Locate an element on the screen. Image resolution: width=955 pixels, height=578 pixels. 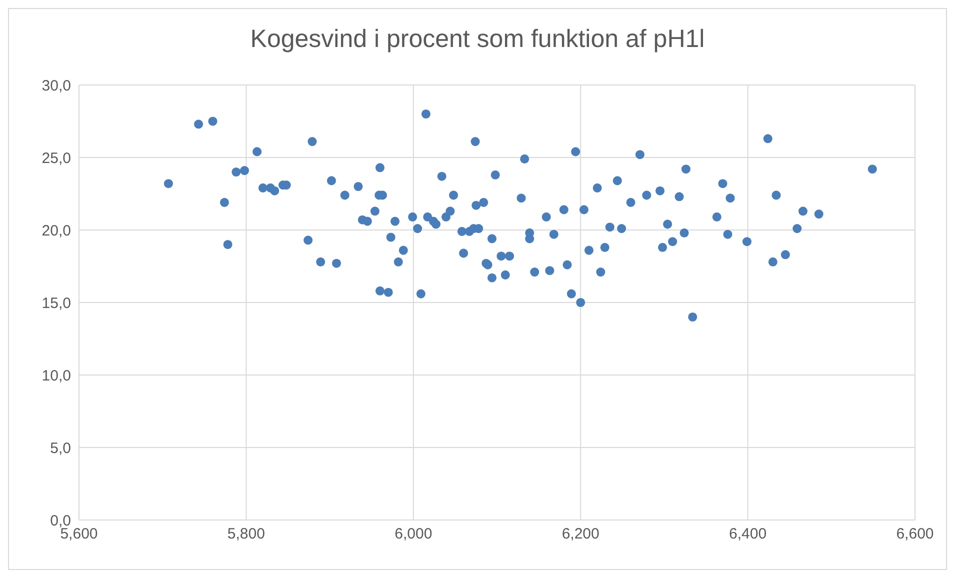
y-tick-label: 10,0 is located at coordinates (56, 375).